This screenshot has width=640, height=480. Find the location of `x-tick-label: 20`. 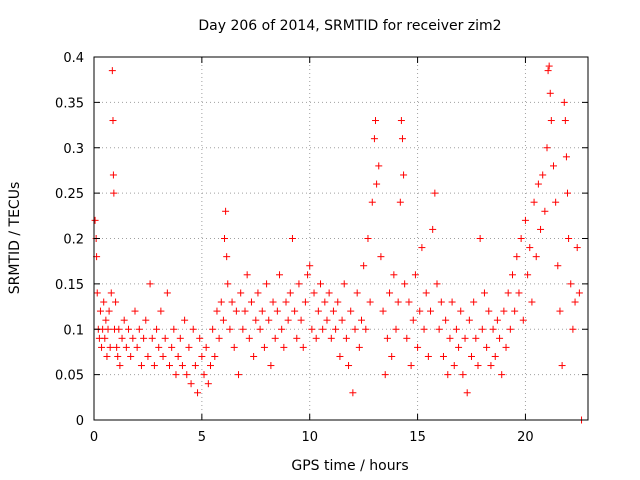

x-tick-label: 20 is located at coordinates (525, 437).